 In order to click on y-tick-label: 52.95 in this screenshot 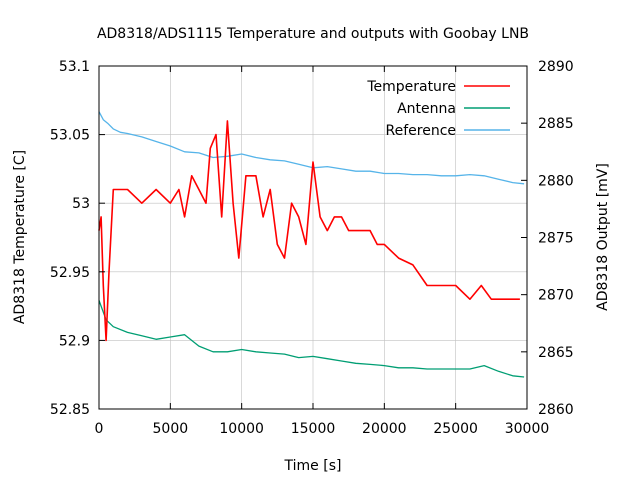, I will do `click(70, 273)`.